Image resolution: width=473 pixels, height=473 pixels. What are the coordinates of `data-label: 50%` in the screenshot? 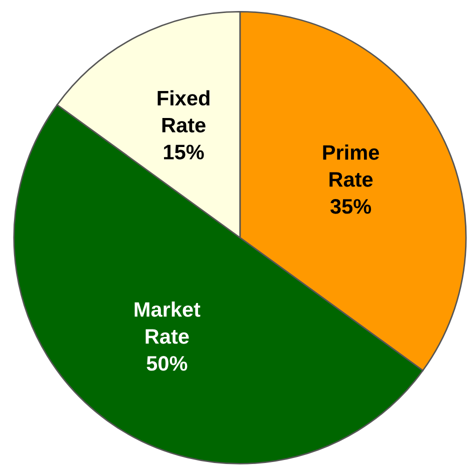 It's located at (167, 363).